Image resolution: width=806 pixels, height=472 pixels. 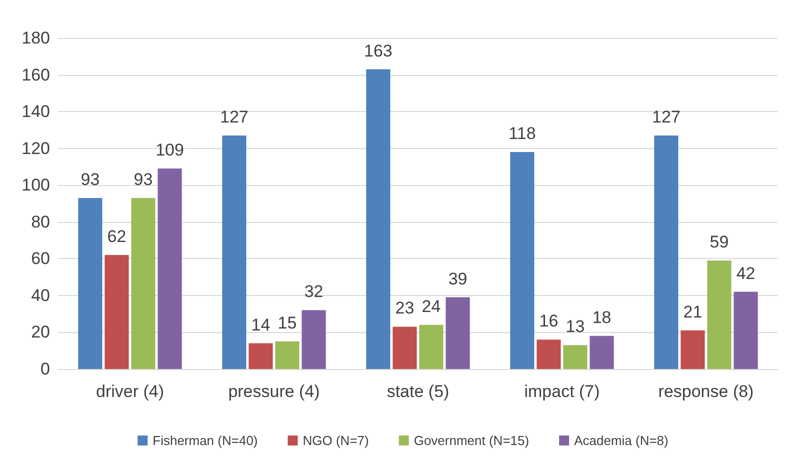 What do you see at coordinates (274, 391) in the screenshot?
I see `x-tick-label: pressure (4)` at bounding box center [274, 391].